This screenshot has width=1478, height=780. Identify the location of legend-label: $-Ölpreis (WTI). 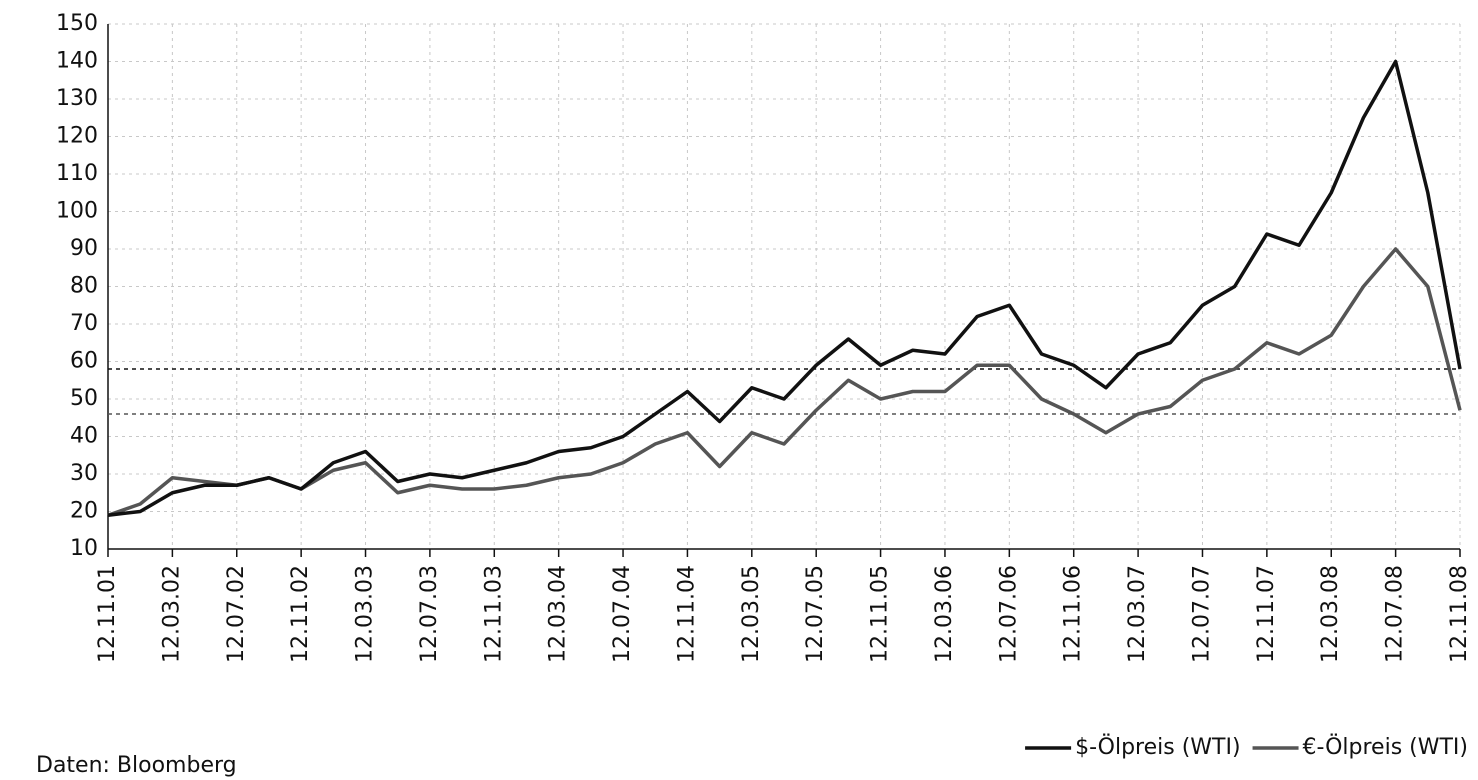
(1157, 747).